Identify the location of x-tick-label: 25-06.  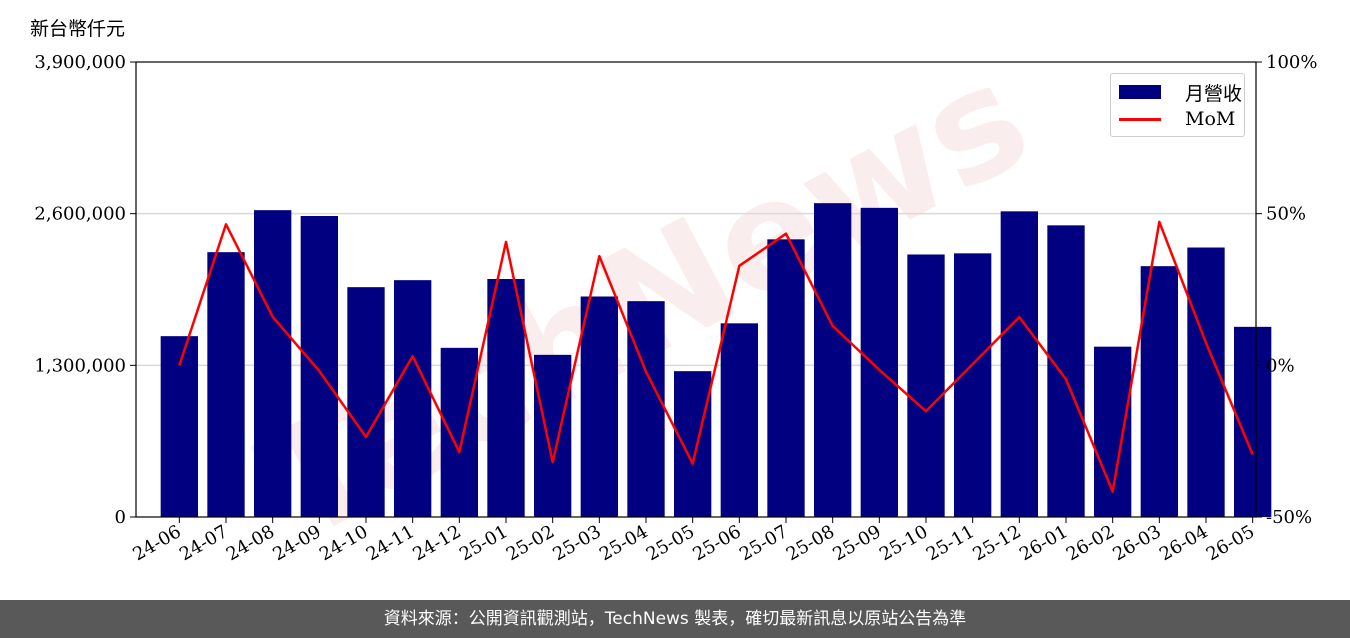
(716, 543).